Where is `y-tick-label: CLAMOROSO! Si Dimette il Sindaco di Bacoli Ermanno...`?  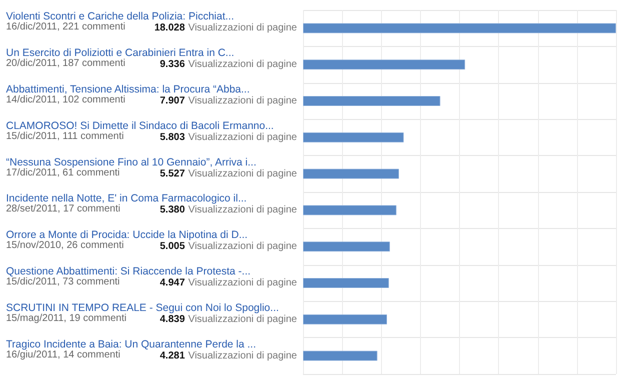 y-tick-label: CLAMOROSO! Si Dimette il Sindaco di Bacoli Ermanno... is located at coordinates (140, 126).